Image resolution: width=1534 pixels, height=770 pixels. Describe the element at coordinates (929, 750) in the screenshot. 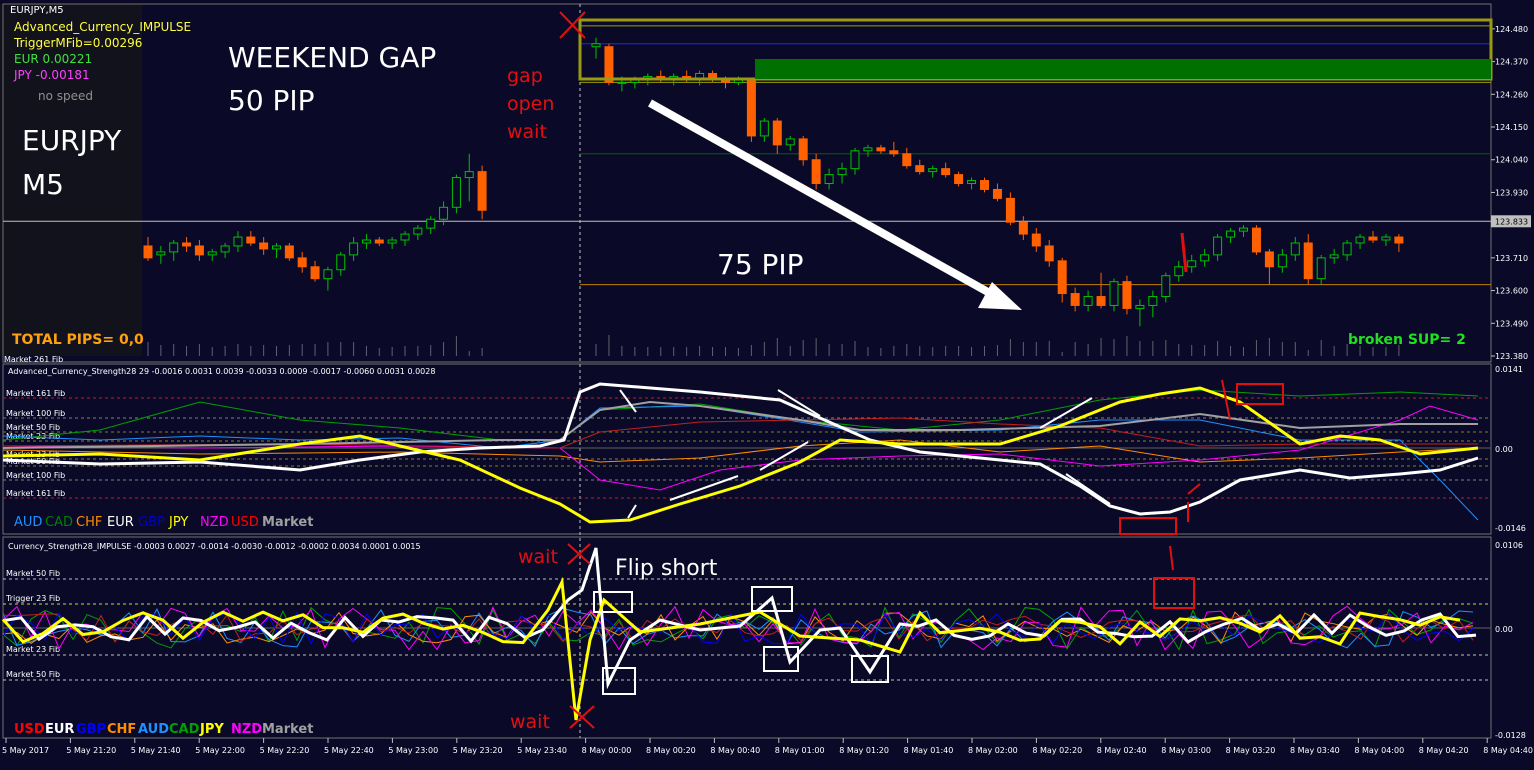

I see `time-tick-label: 8 May 01:40` at that location.